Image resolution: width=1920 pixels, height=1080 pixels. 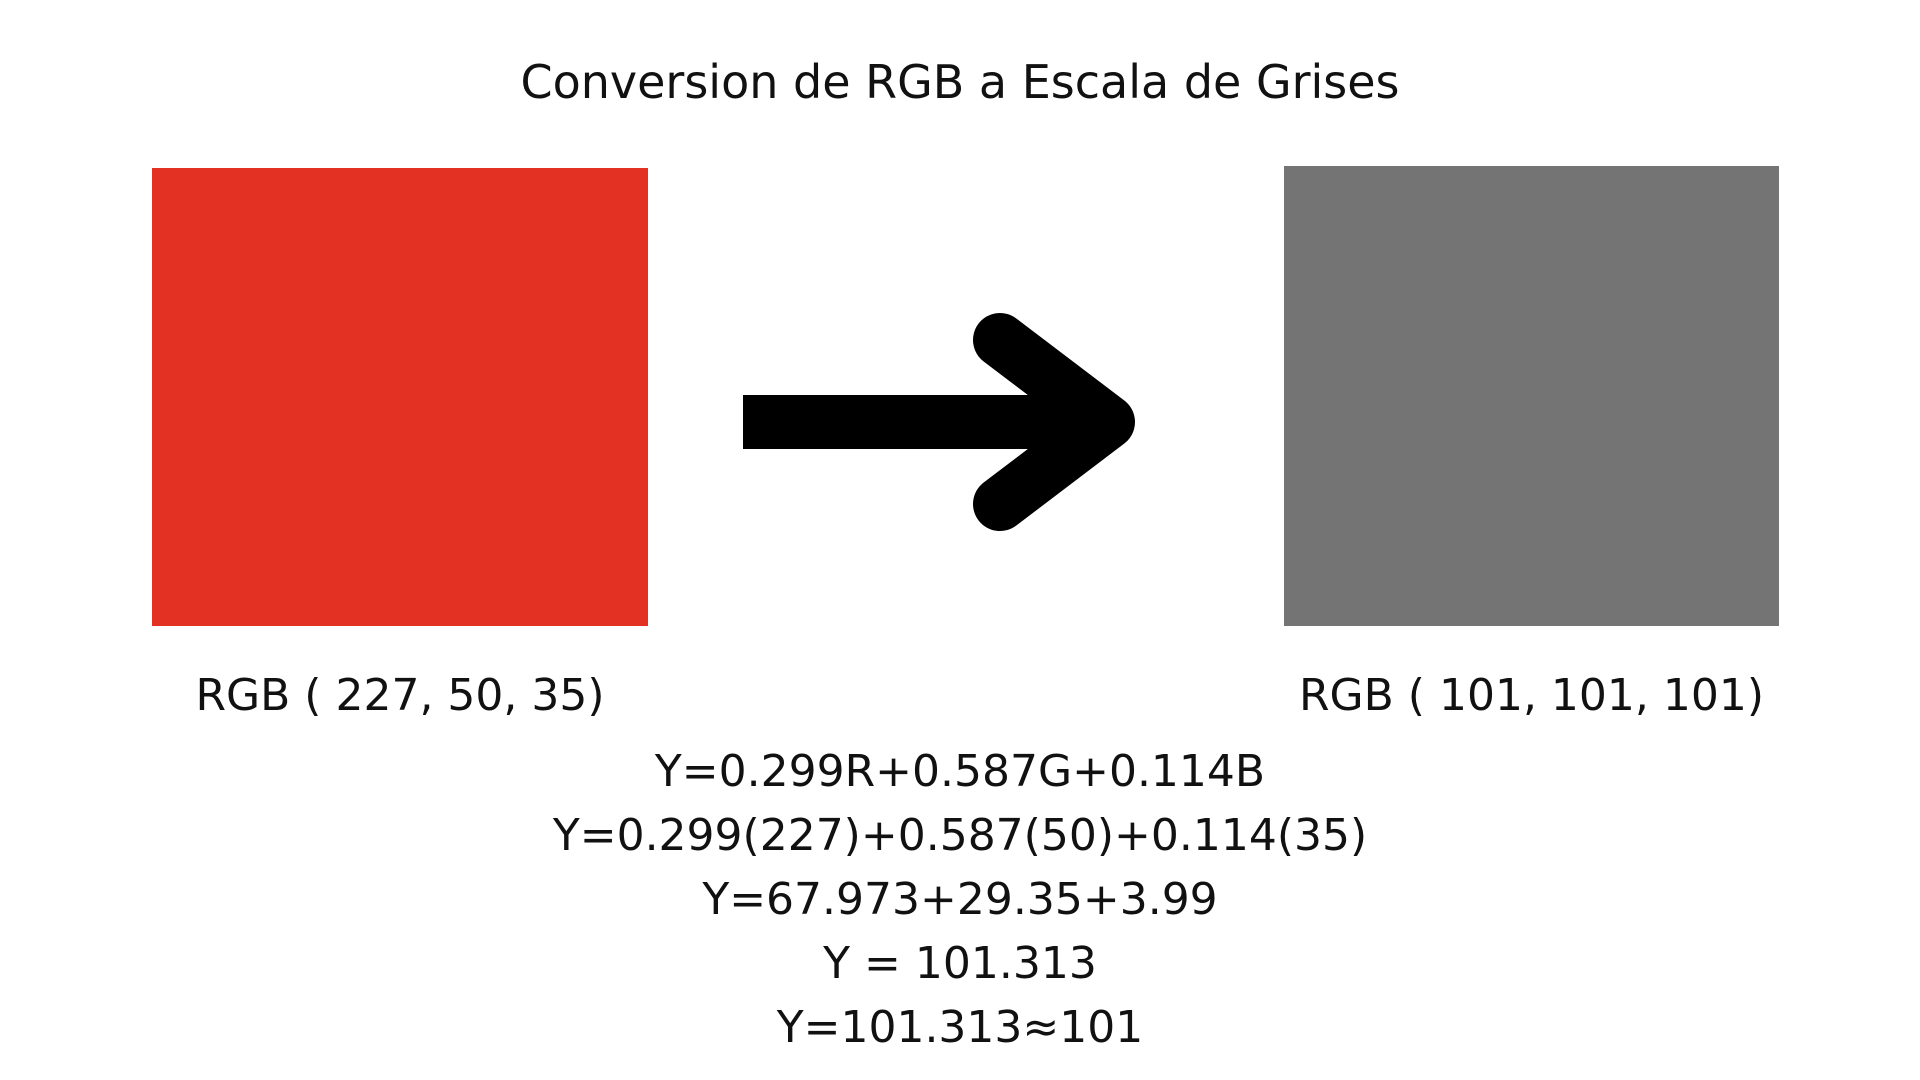 What do you see at coordinates (960, 835) in the screenshot?
I see `formula-step: Y=0.299(227)+0.587(50)+0.114(35)` at bounding box center [960, 835].